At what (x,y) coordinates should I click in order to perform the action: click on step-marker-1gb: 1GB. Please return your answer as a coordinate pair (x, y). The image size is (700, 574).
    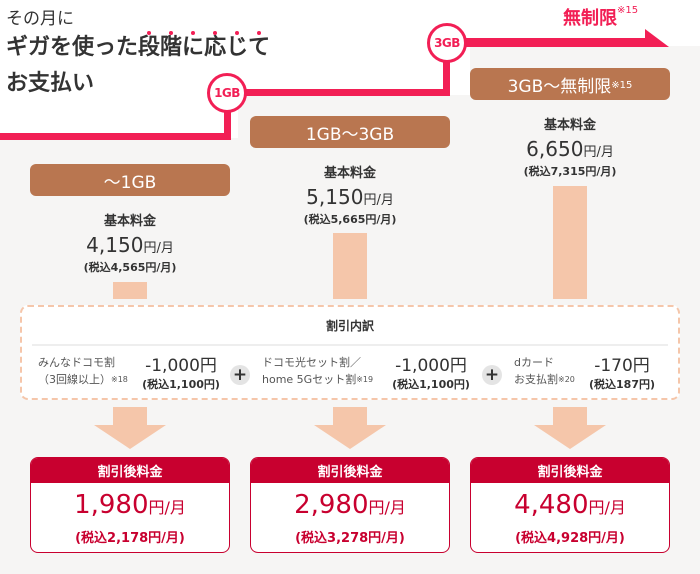
    Looking at the image, I should click on (227, 93).